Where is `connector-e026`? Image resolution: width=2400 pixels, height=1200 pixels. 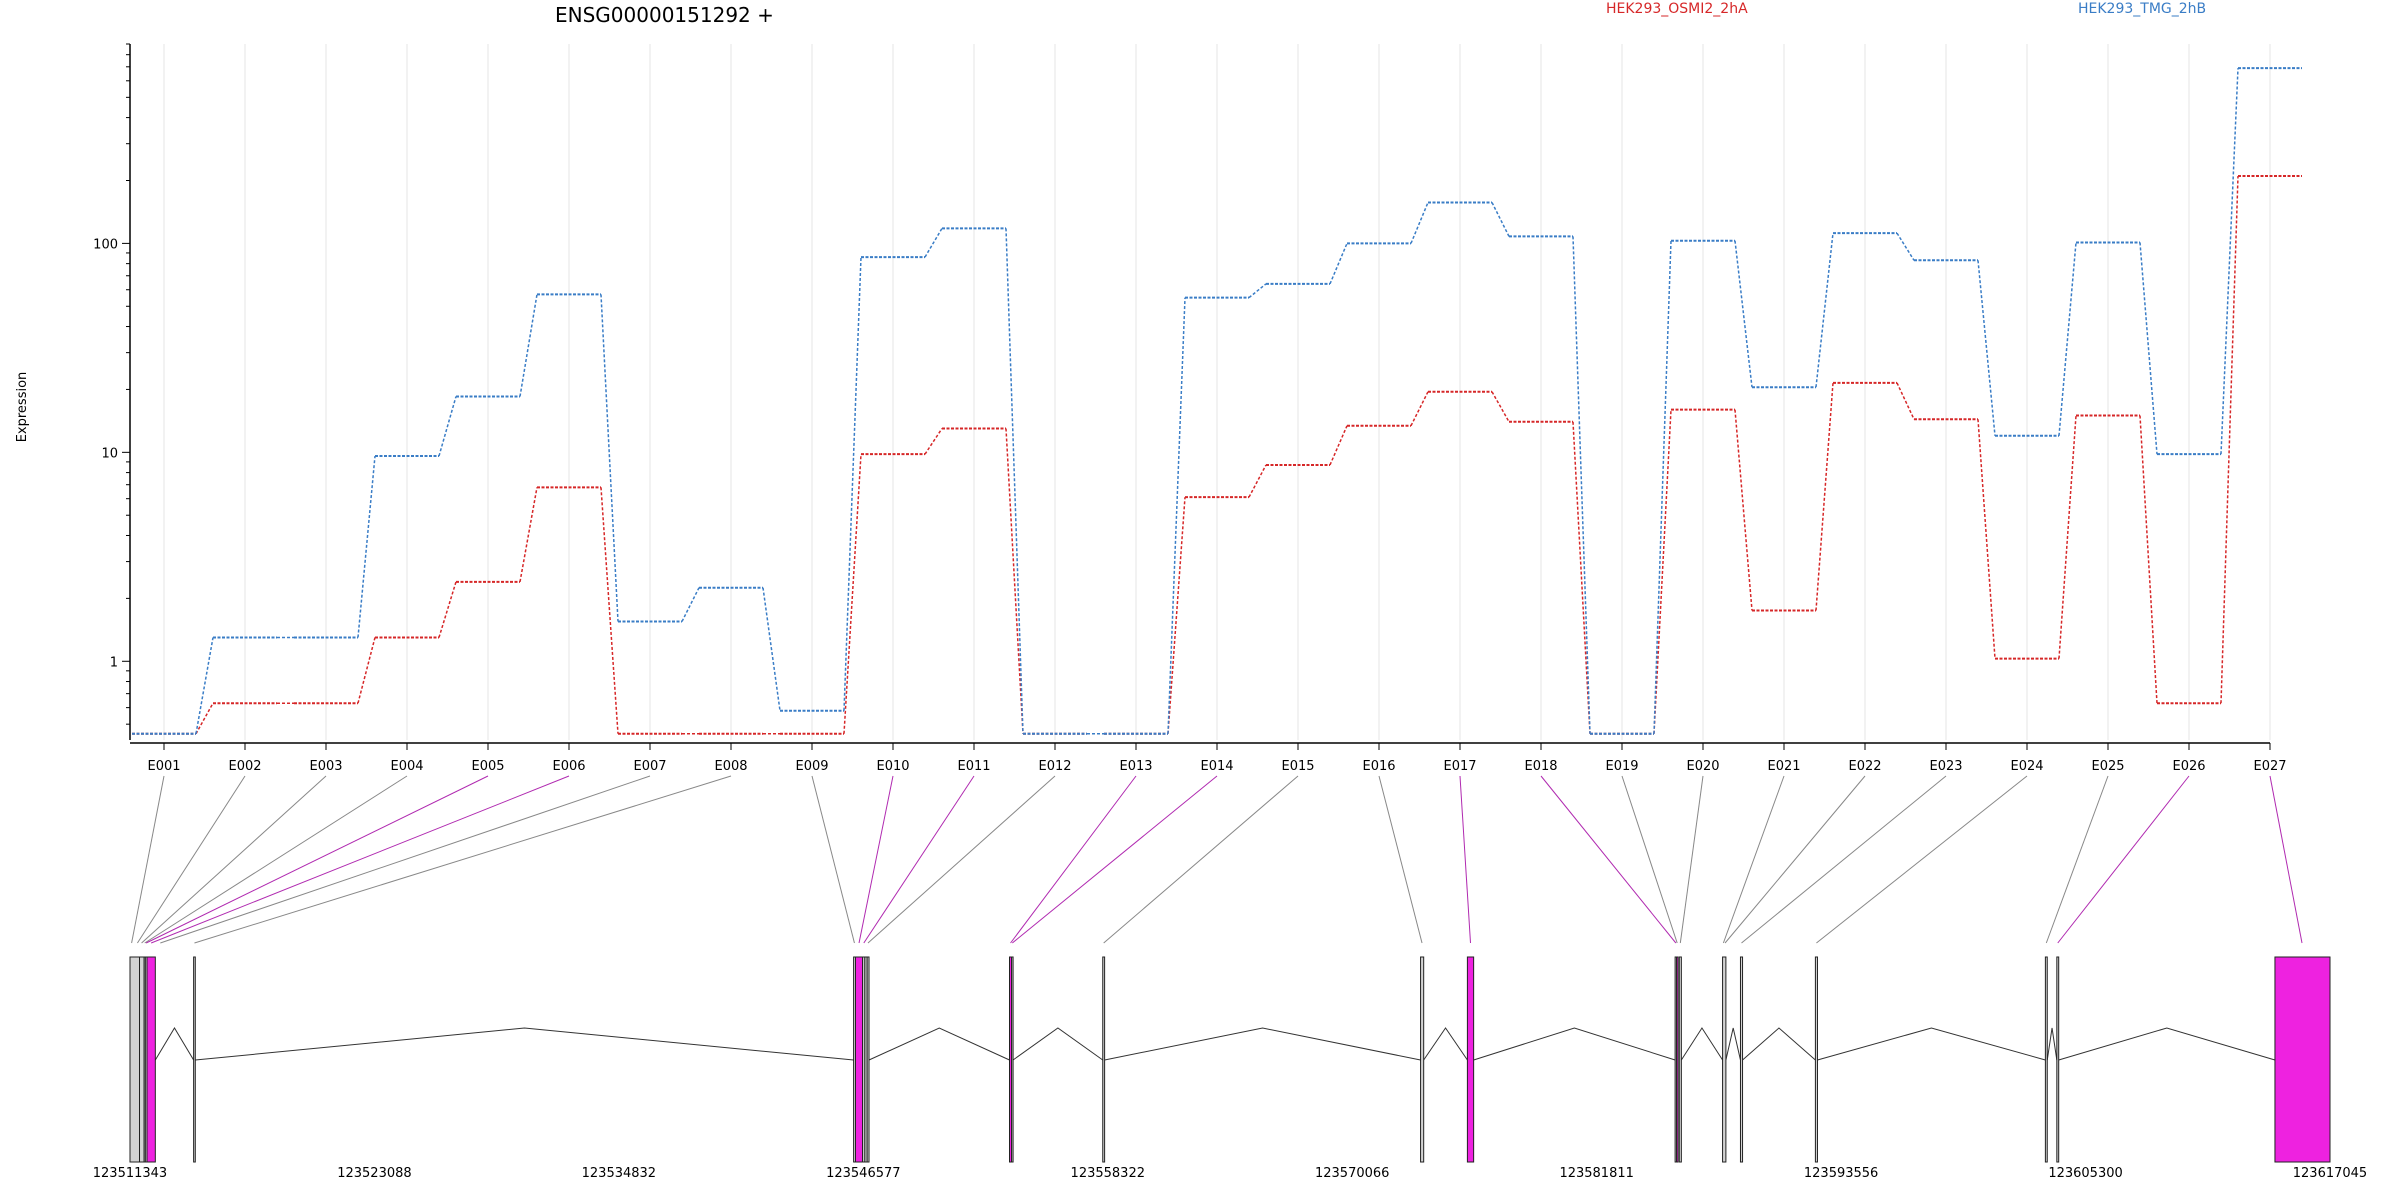 connector-e026 is located at coordinates (2229, 440).